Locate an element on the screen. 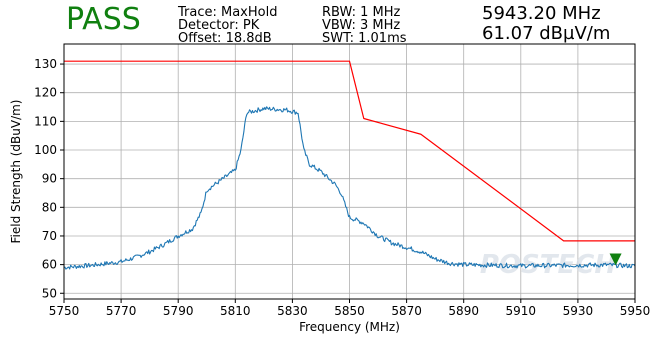 The height and width of the screenshot is (337, 652). x-tick-label: 5870 is located at coordinates (406, 311).